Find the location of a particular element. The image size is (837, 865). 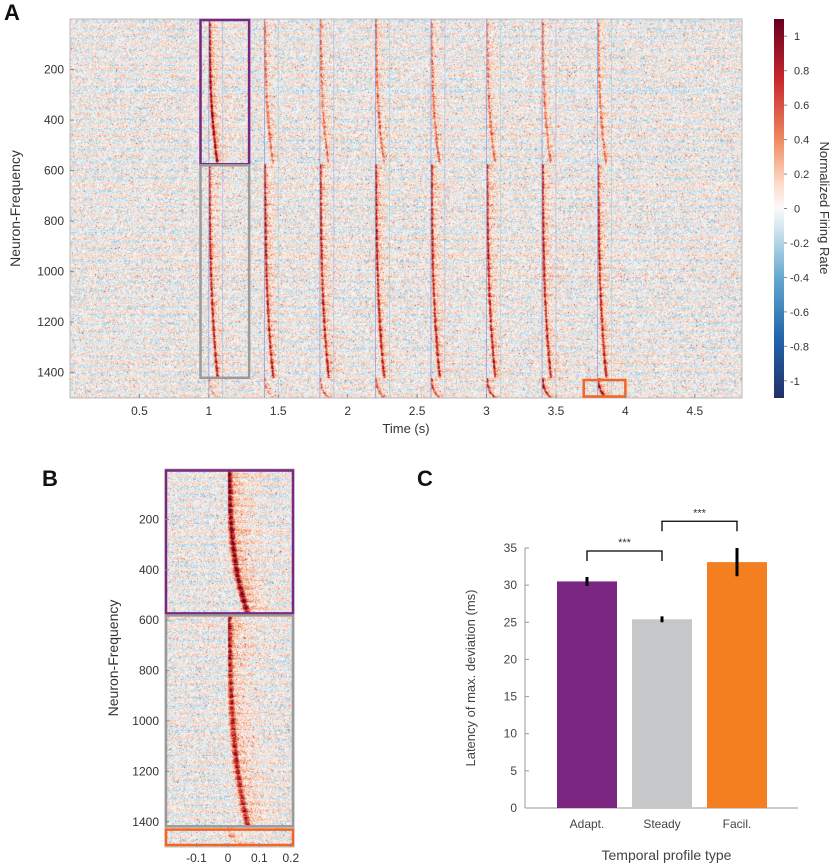

y-tick-label: 0 is located at coordinates (513, 808).